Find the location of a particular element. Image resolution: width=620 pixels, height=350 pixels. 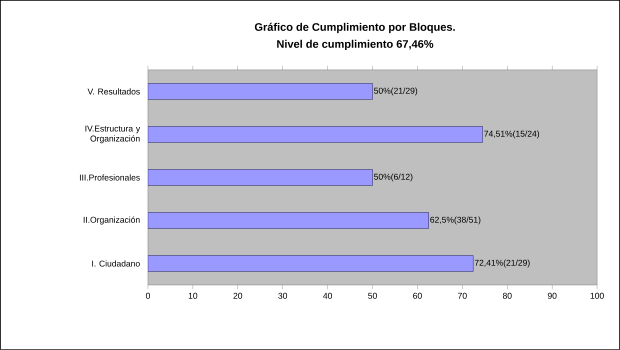

x-tick-label: 80 is located at coordinates (507, 295).